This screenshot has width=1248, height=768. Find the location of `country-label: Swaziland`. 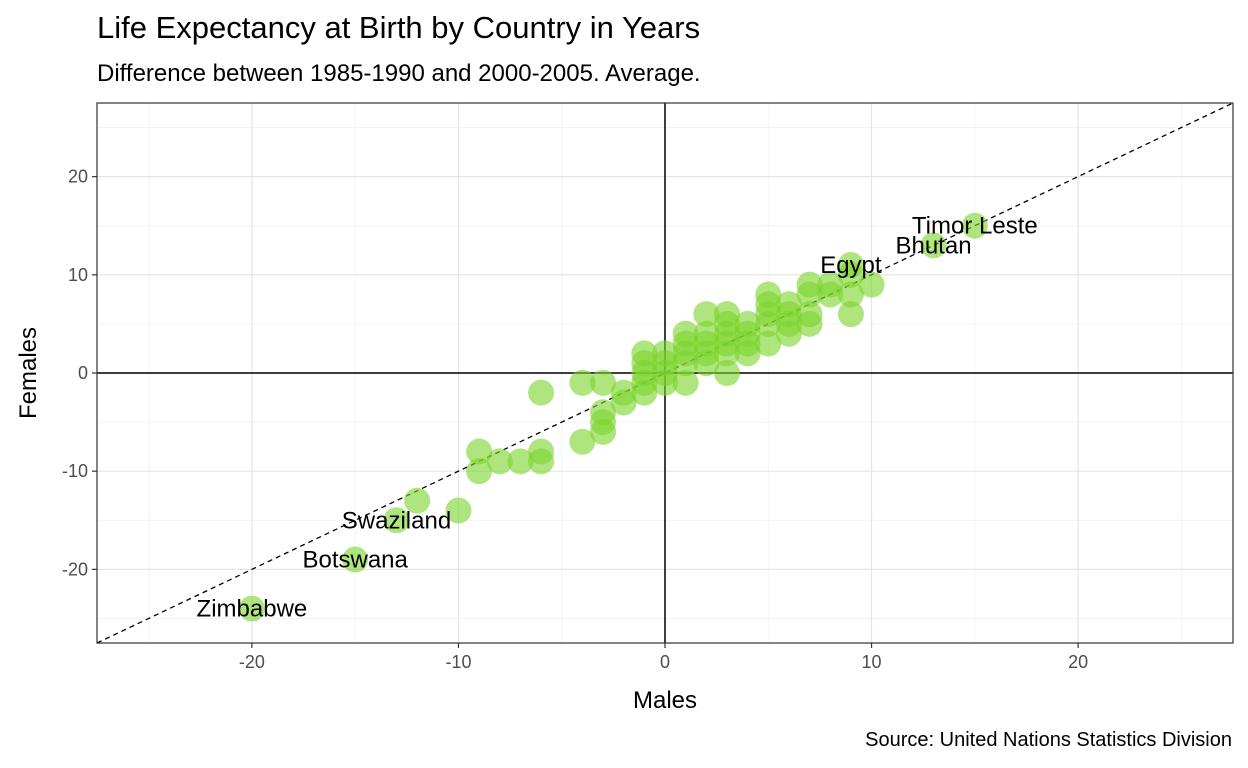

country-label: Swaziland is located at coordinates (396, 520).